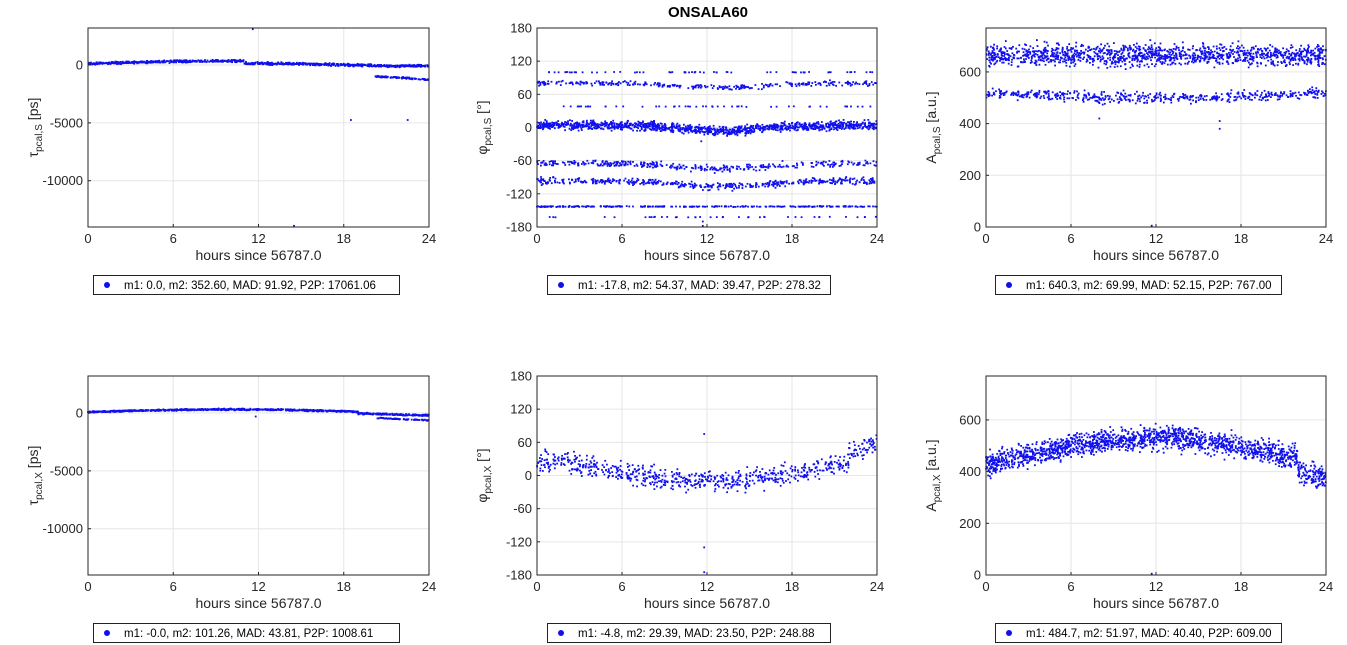  Describe the element at coordinates (621, 238) in the screenshot. I see `x-tick-label: 6` at that location.